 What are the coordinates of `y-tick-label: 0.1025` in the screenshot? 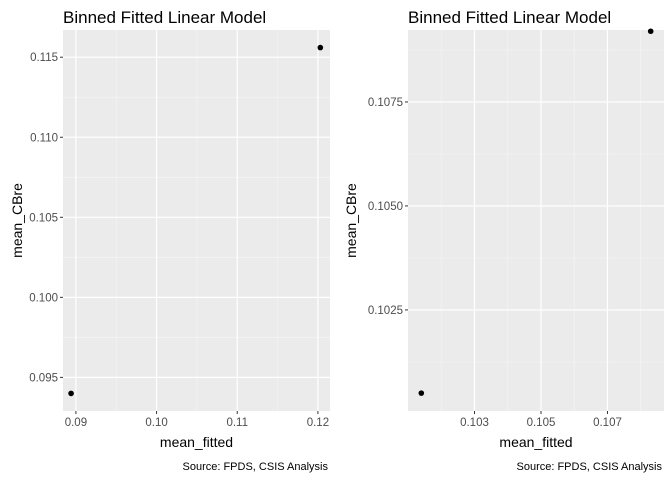 It's located at (385, 311).